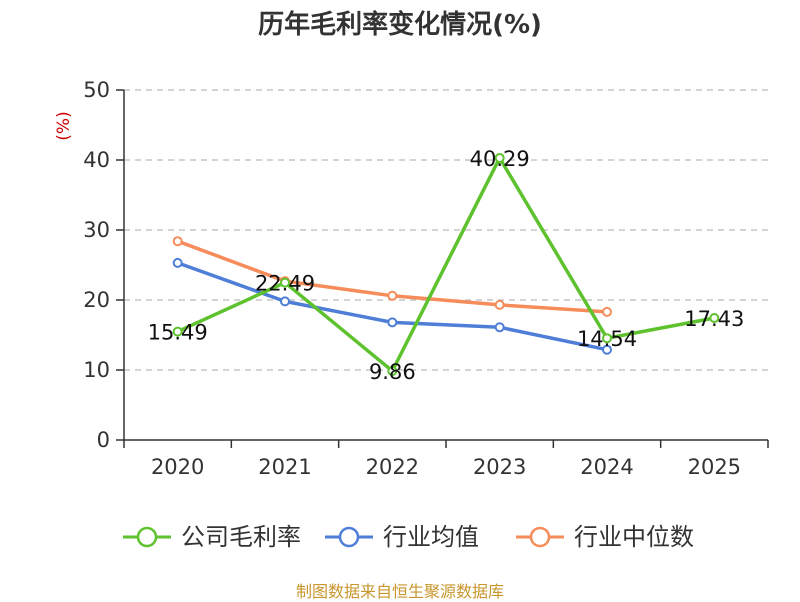  What do you see at coordinates (96, 300) in the screenshot?
I see `y-tick-label: 20` at bounding box center [96, 300].